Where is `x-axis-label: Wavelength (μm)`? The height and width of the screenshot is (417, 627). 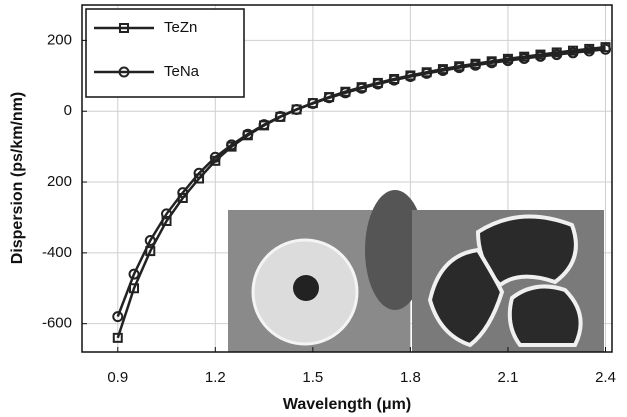 x-axis-label: Wavelength (μm) is located at coordinates (347, 404).